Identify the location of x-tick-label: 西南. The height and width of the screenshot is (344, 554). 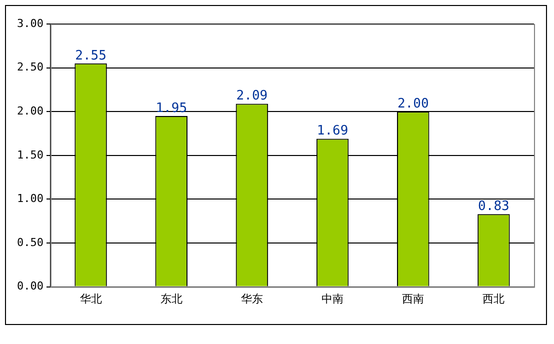
(413, 299).